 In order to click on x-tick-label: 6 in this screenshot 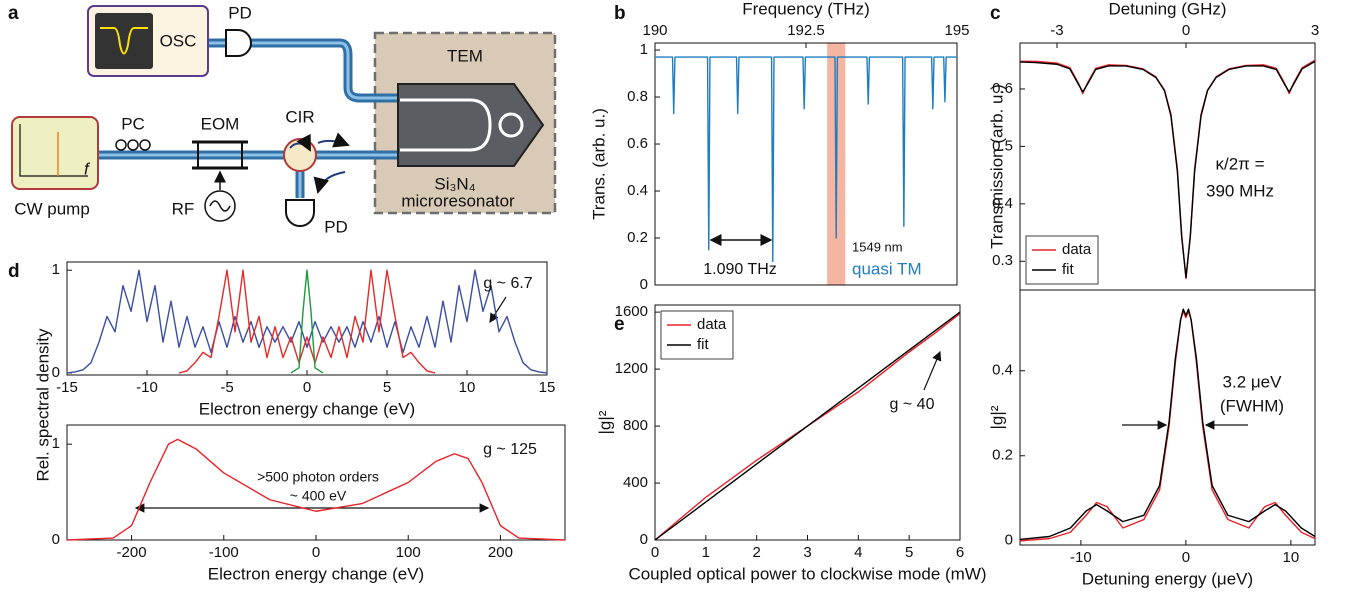, I will do `click(960, 552)`.